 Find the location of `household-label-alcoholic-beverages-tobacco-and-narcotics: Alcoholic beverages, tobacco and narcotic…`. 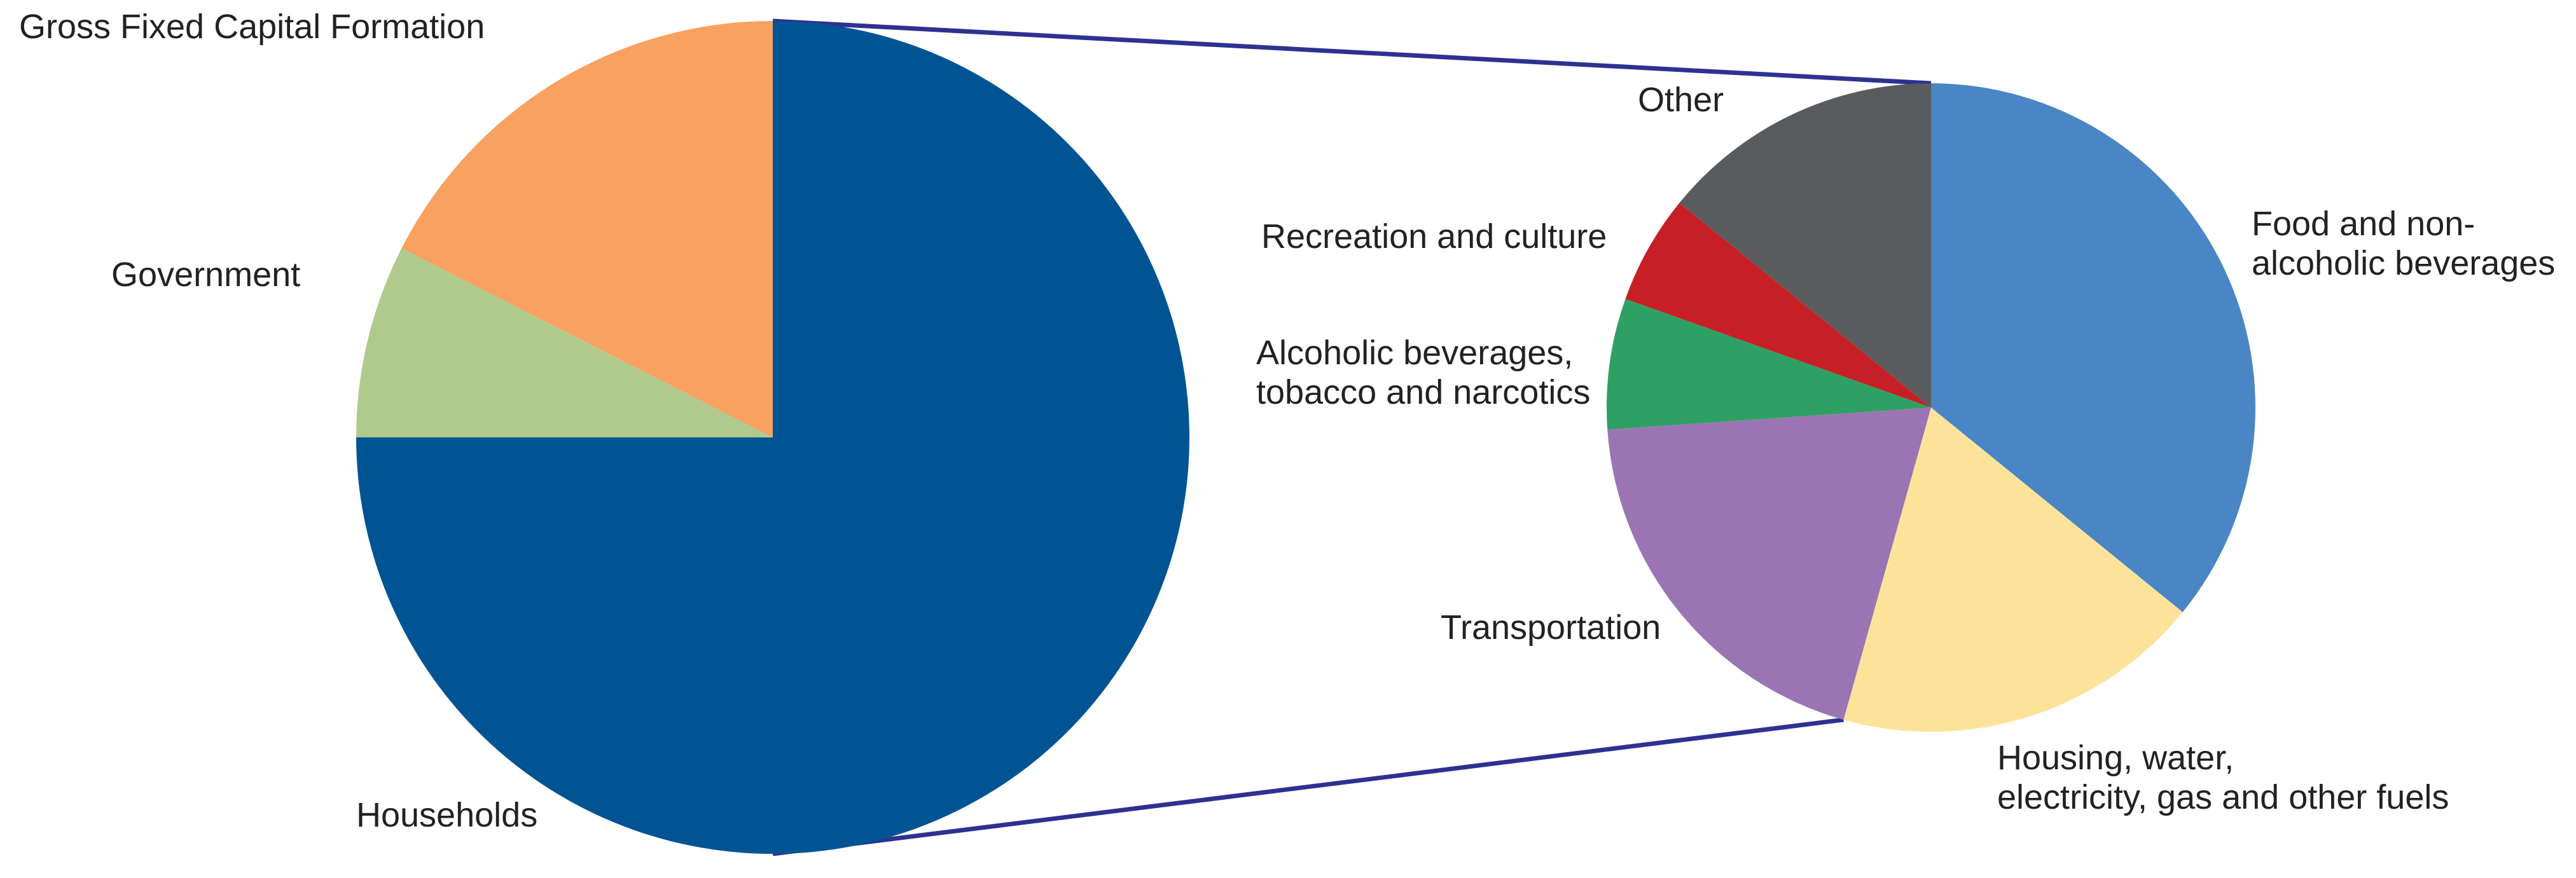

household-label-alcoholic-beverages-tobacco-and-narcotics: Alcoholic beverages, tobacco and narcotic… is located at coordinates (1423, 373).